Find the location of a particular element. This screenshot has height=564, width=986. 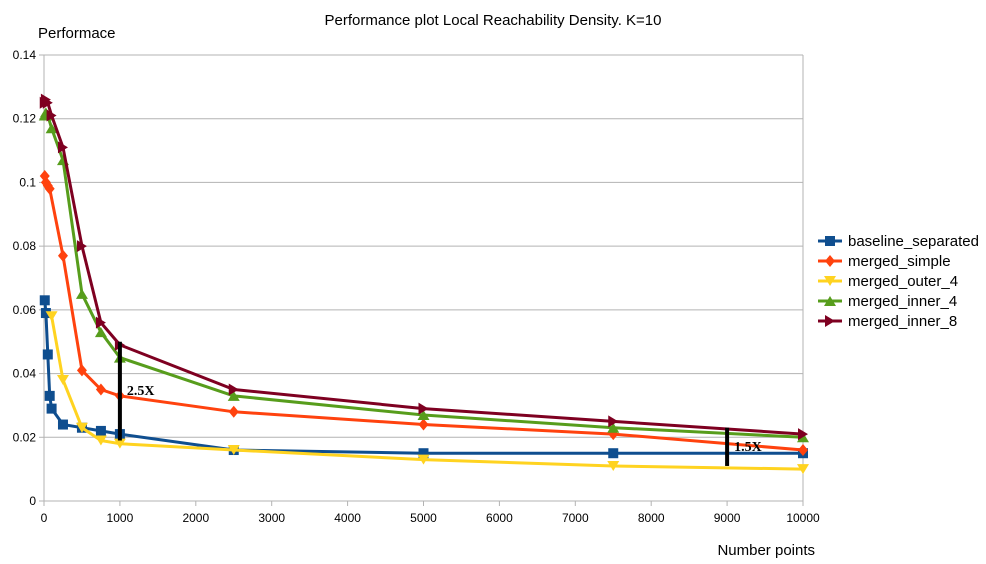

y-tick-label: 0.02 is located at coordinates (25, 437).